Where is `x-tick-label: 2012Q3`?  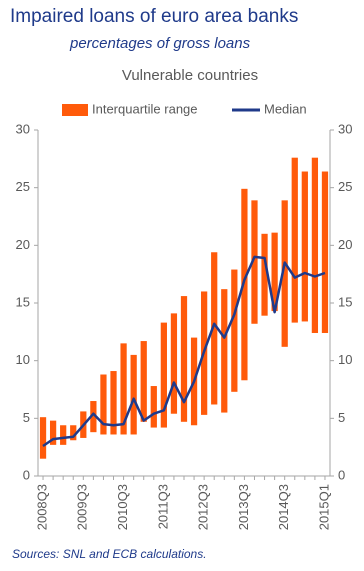 x-tick-label: 2012Q3 is located at coordinates (203, 507).